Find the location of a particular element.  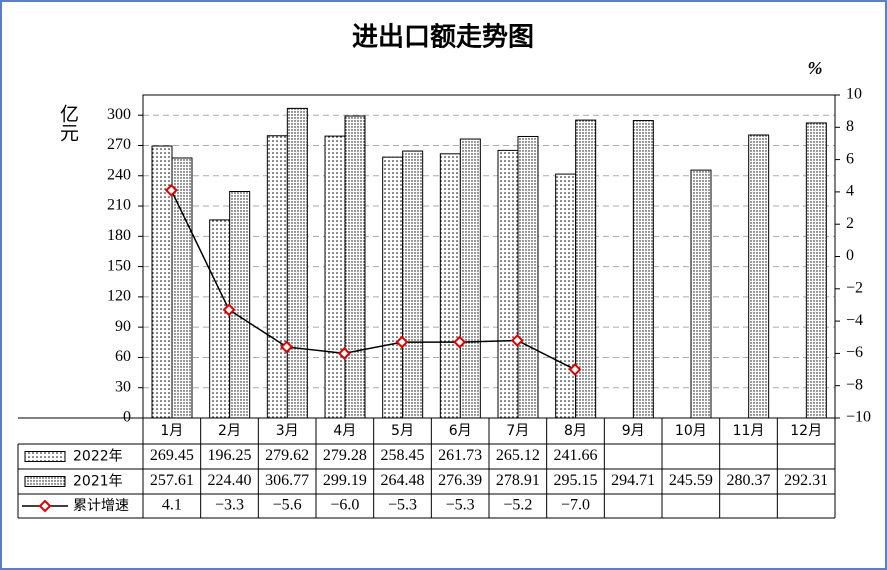

x-tick-label: 10月 is located at coordinates (691, 431).